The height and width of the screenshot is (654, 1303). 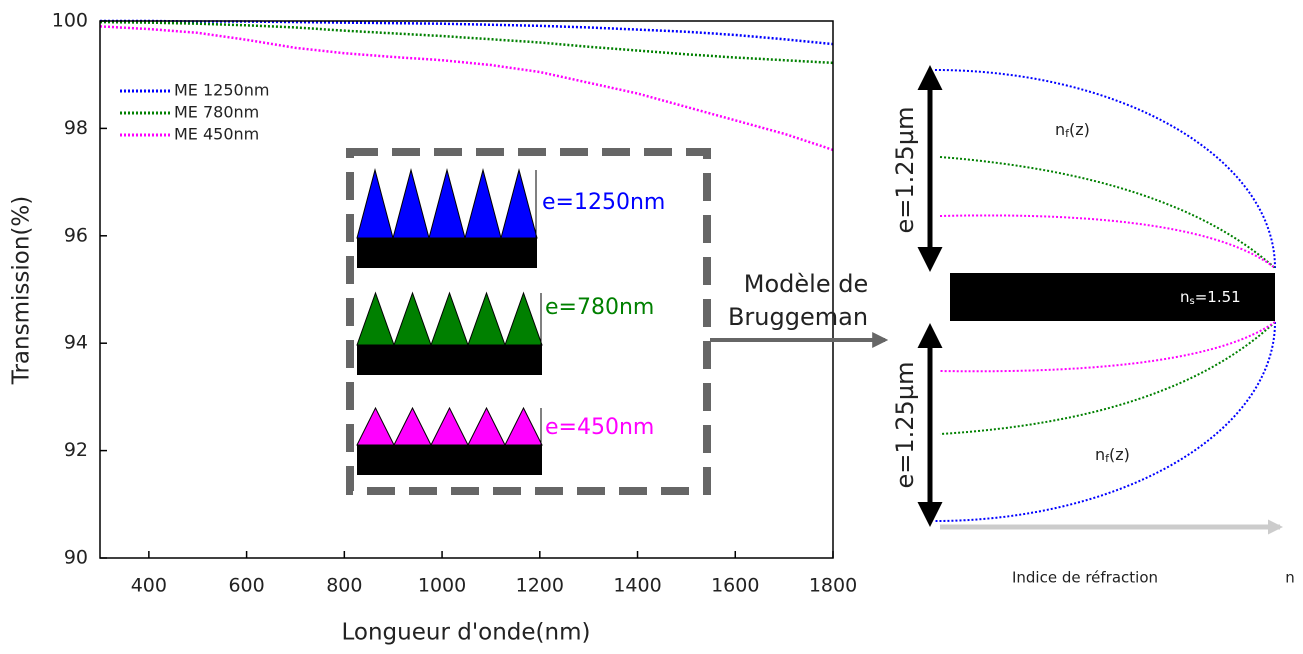 I want to click on arrow-text: Bruggeman, so click(x=798, y=317).